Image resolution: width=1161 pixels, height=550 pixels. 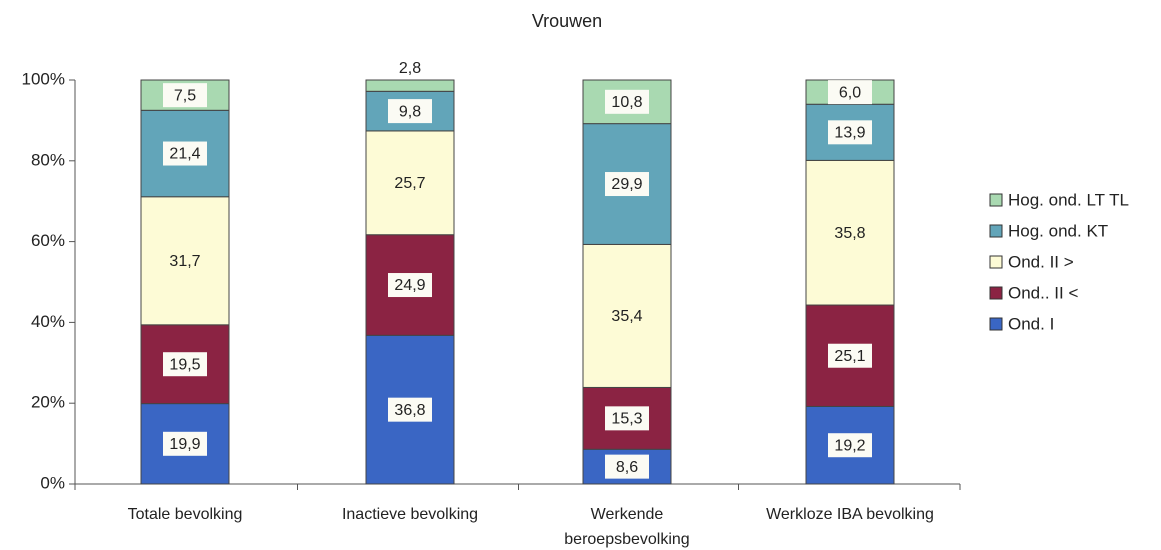 I want to click on data-label: 19,5, so click(x=184, y=364).